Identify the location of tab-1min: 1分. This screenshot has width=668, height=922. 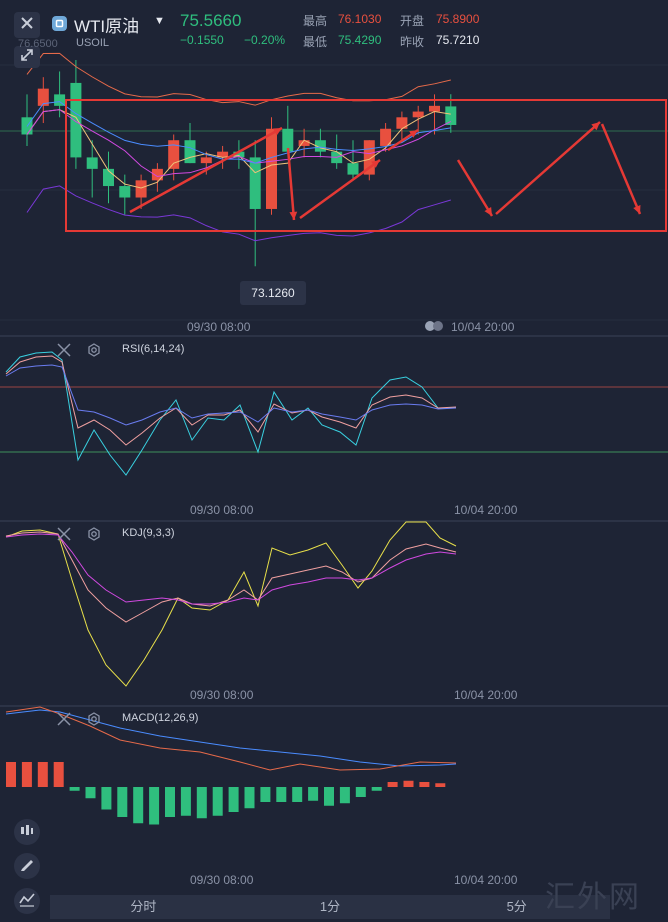
(330, 906).